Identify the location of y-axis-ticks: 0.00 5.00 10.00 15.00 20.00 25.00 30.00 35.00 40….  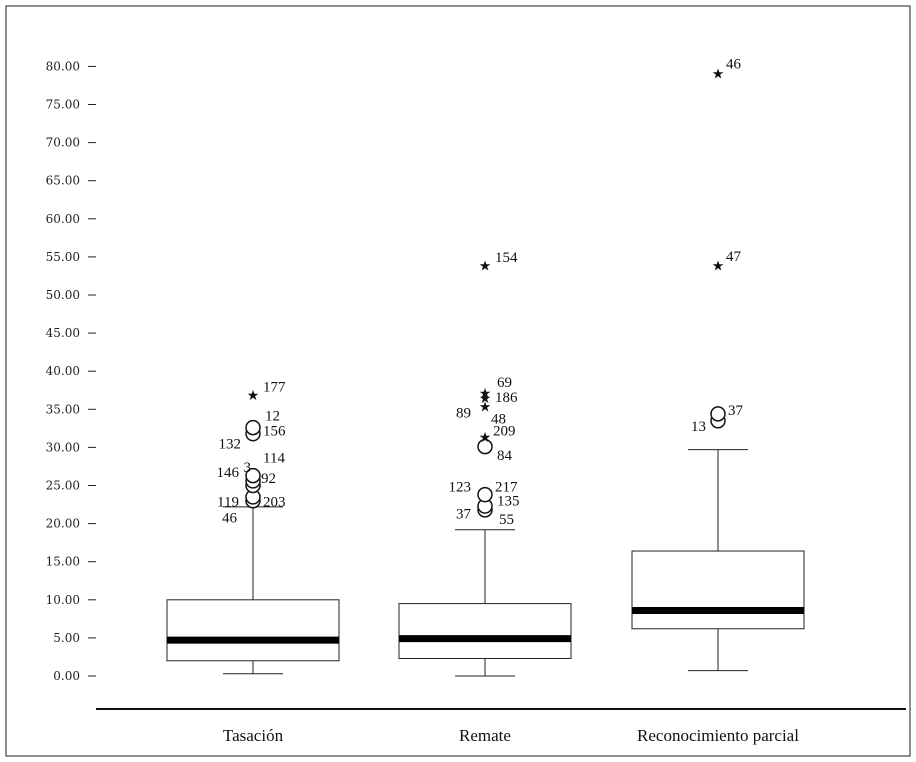
(71, 371).